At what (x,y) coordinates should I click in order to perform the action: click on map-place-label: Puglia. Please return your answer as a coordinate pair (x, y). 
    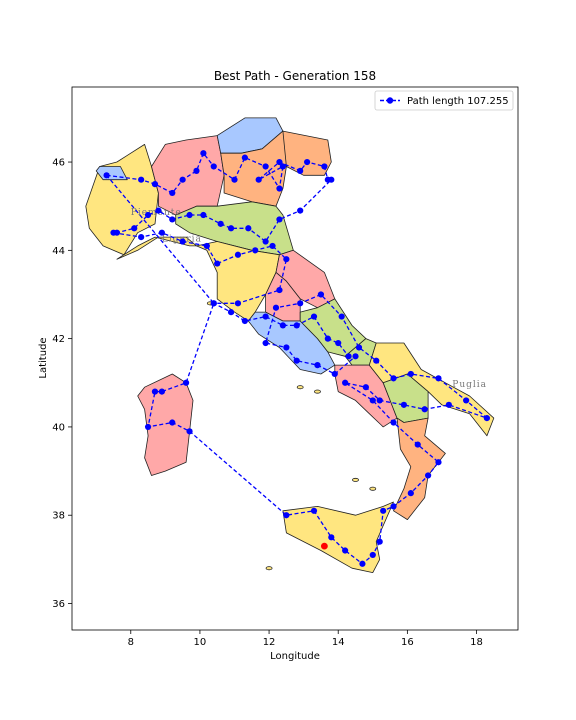
    Looking at the image, I should click on (469, 385).